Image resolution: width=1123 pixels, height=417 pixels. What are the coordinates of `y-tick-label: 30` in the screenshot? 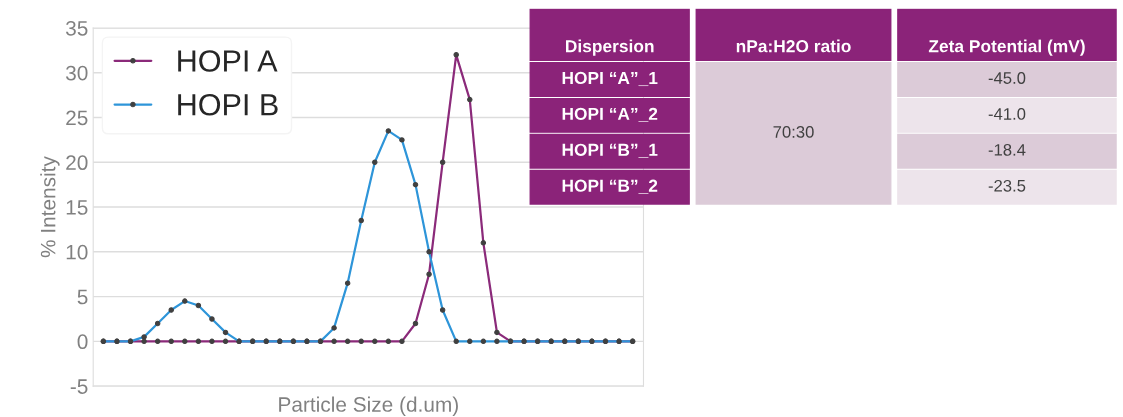 It's located at (76, 73).